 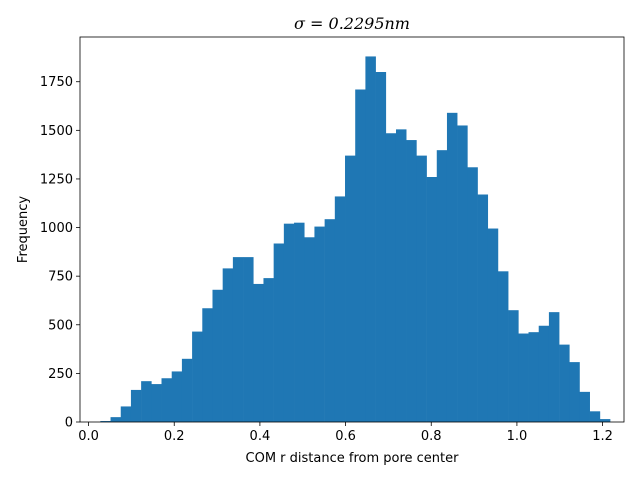 What do you see at coordinates (60, 325) in the screenshot?
I see `y-tick-label: 500` at bounding box center [60, 325].